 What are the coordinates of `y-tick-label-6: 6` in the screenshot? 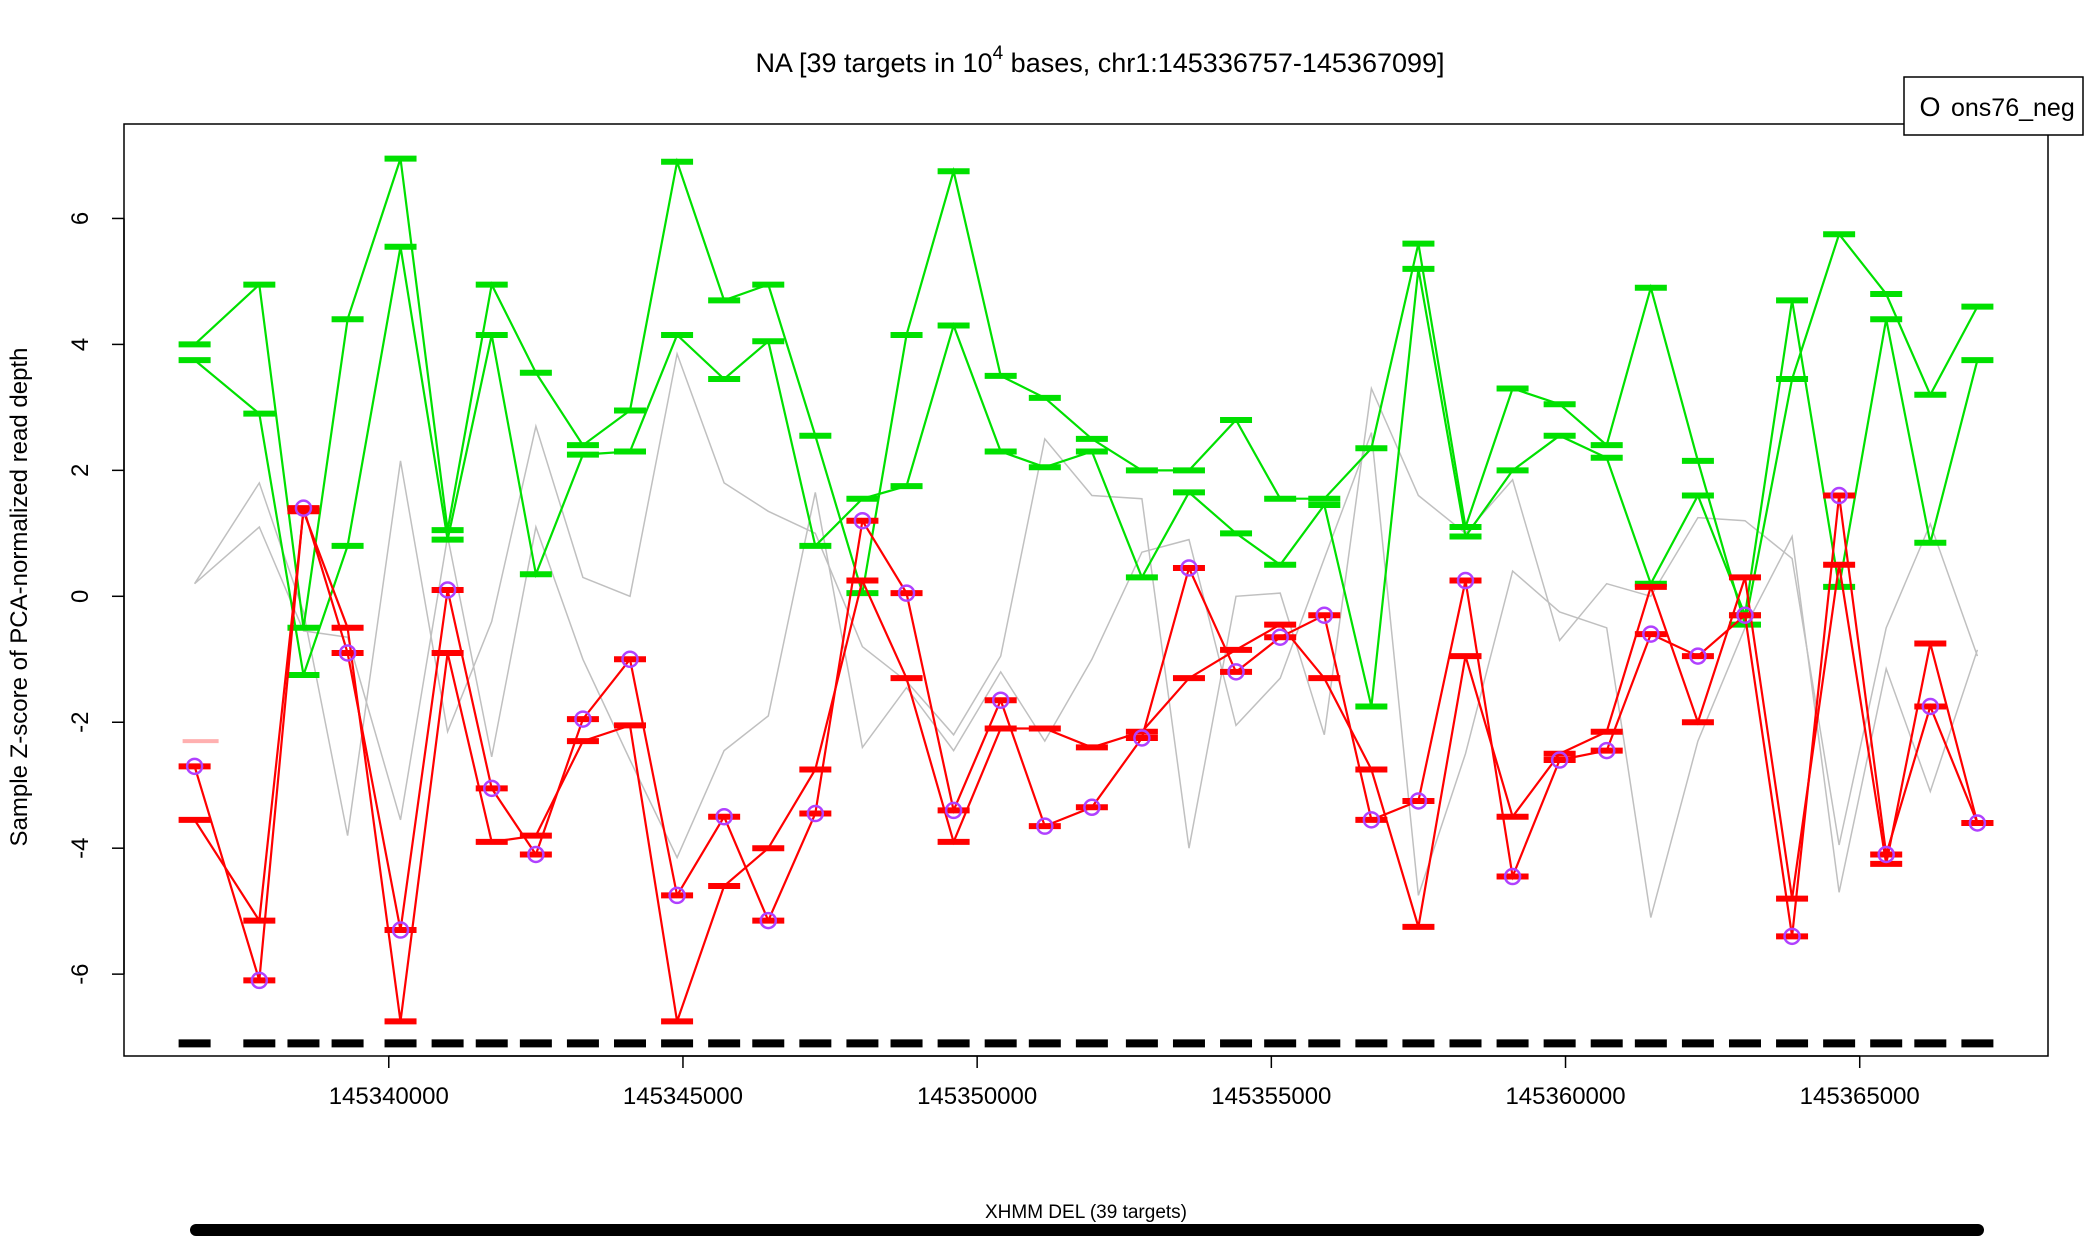 It's located at (80, 218).